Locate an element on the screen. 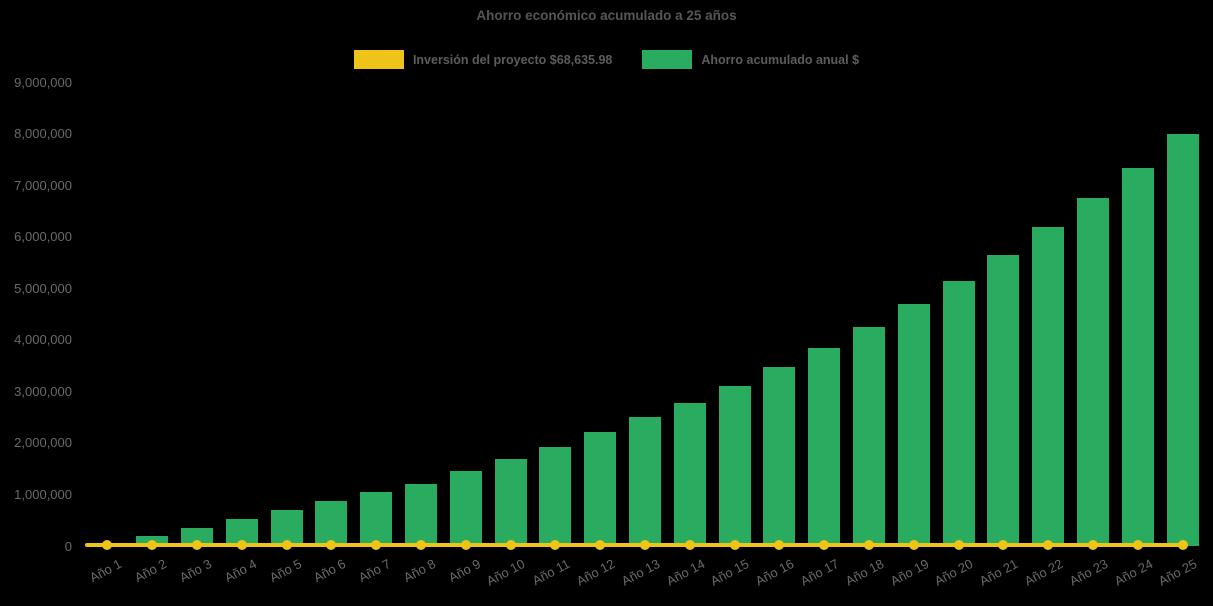  legend-item-savings: Ahorro acumulado anual $ is located at coordinates (750, 59).